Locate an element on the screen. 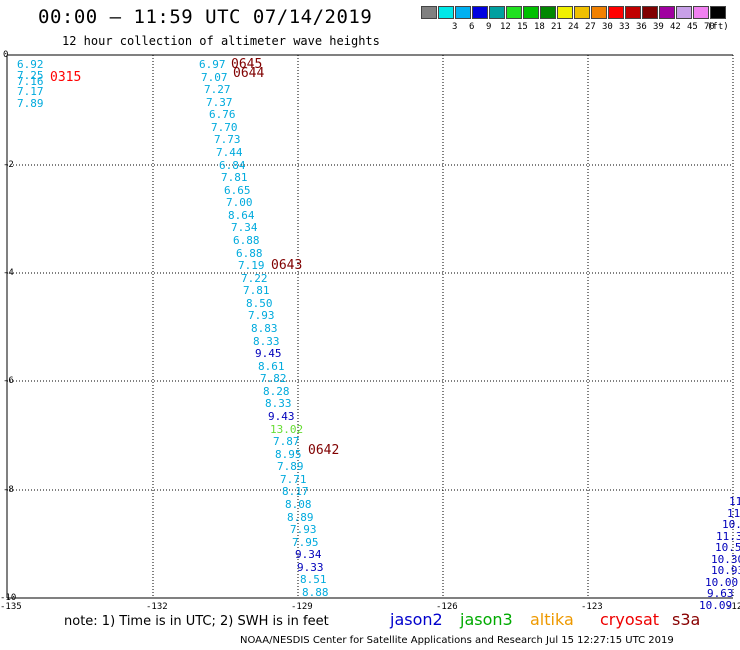 The height and width of the screenshot is (650, 740). page-title: 00:00 – 11:59 UTC 07/14/2019 is located at coordinates (205, 17).